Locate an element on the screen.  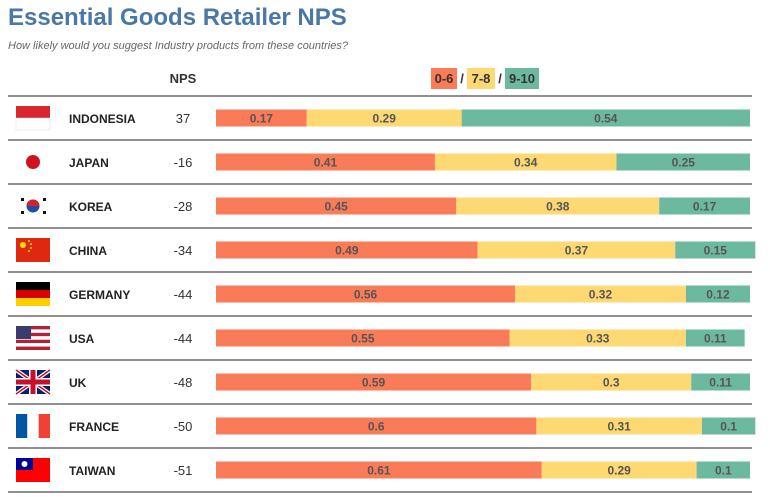
nps-value: -51 is located at coordinates (183, 470).